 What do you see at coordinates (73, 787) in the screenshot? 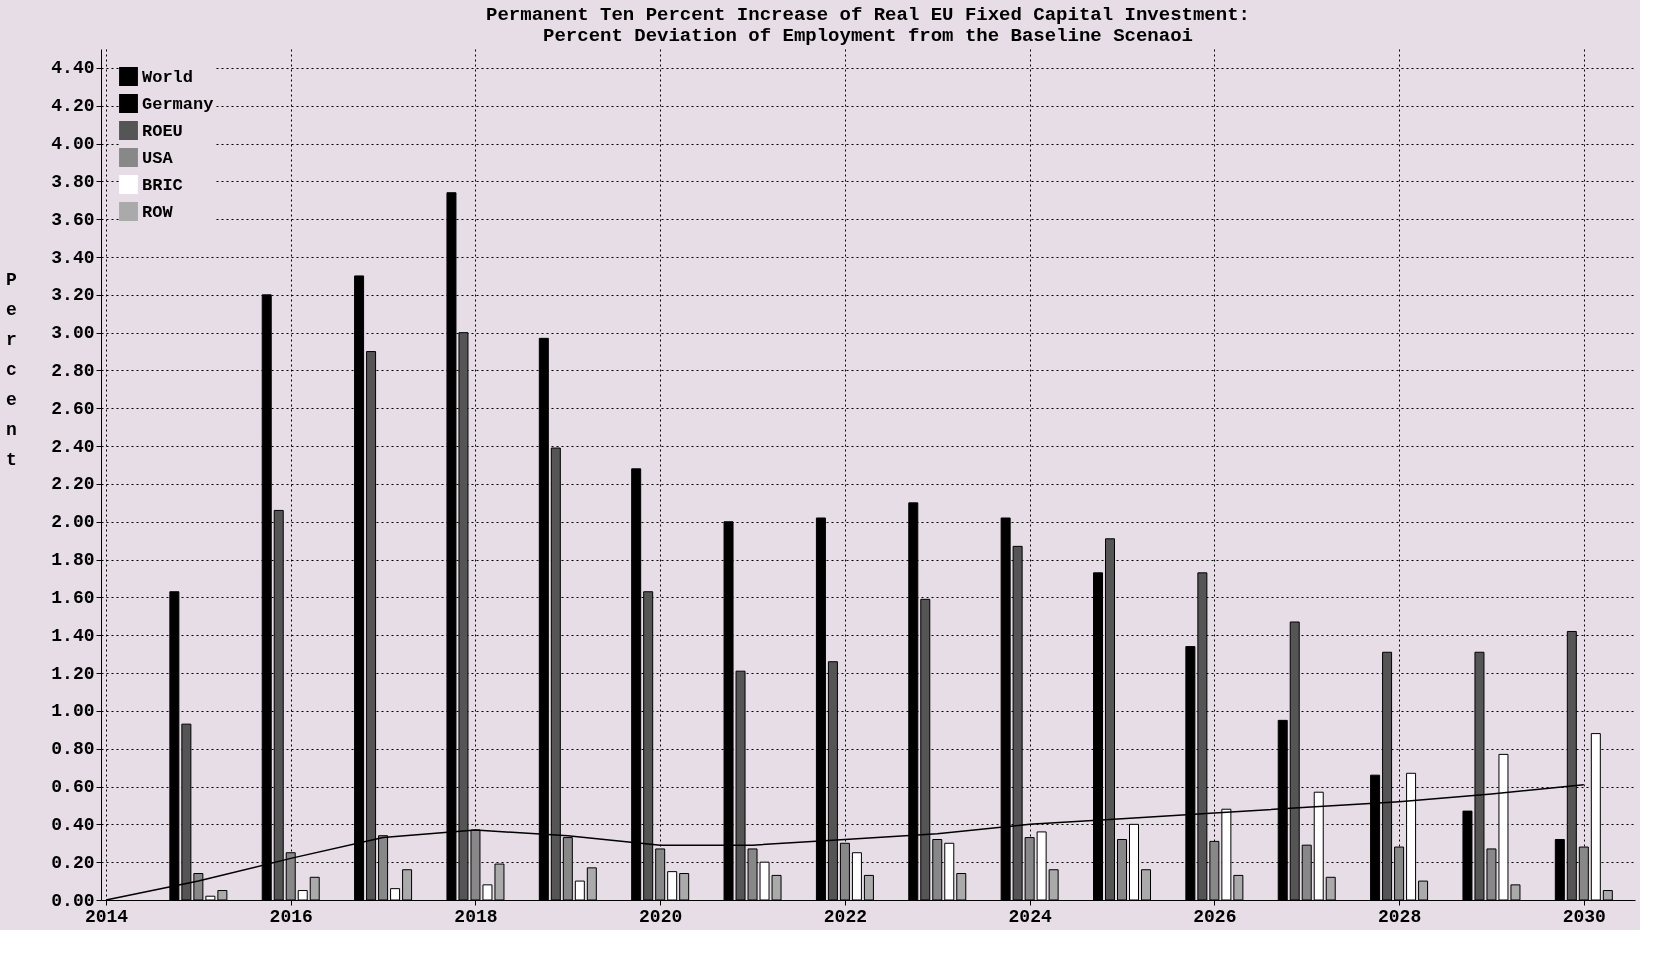
I see `y-tick-label: 0.60` at bounding box center [73, 787].